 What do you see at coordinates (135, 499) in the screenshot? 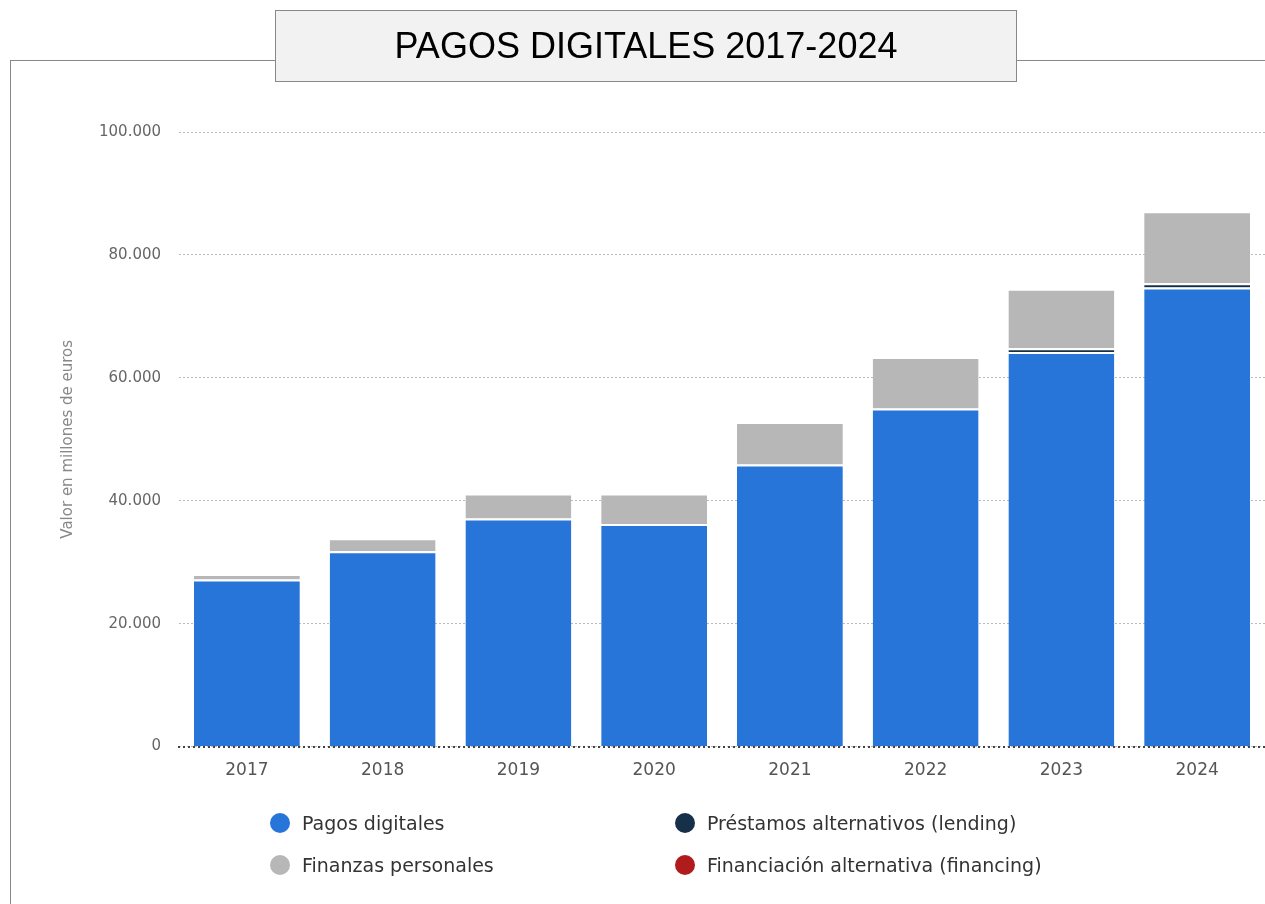
I see `y-tick-label: 40.000` at bounding box center [135, 499].